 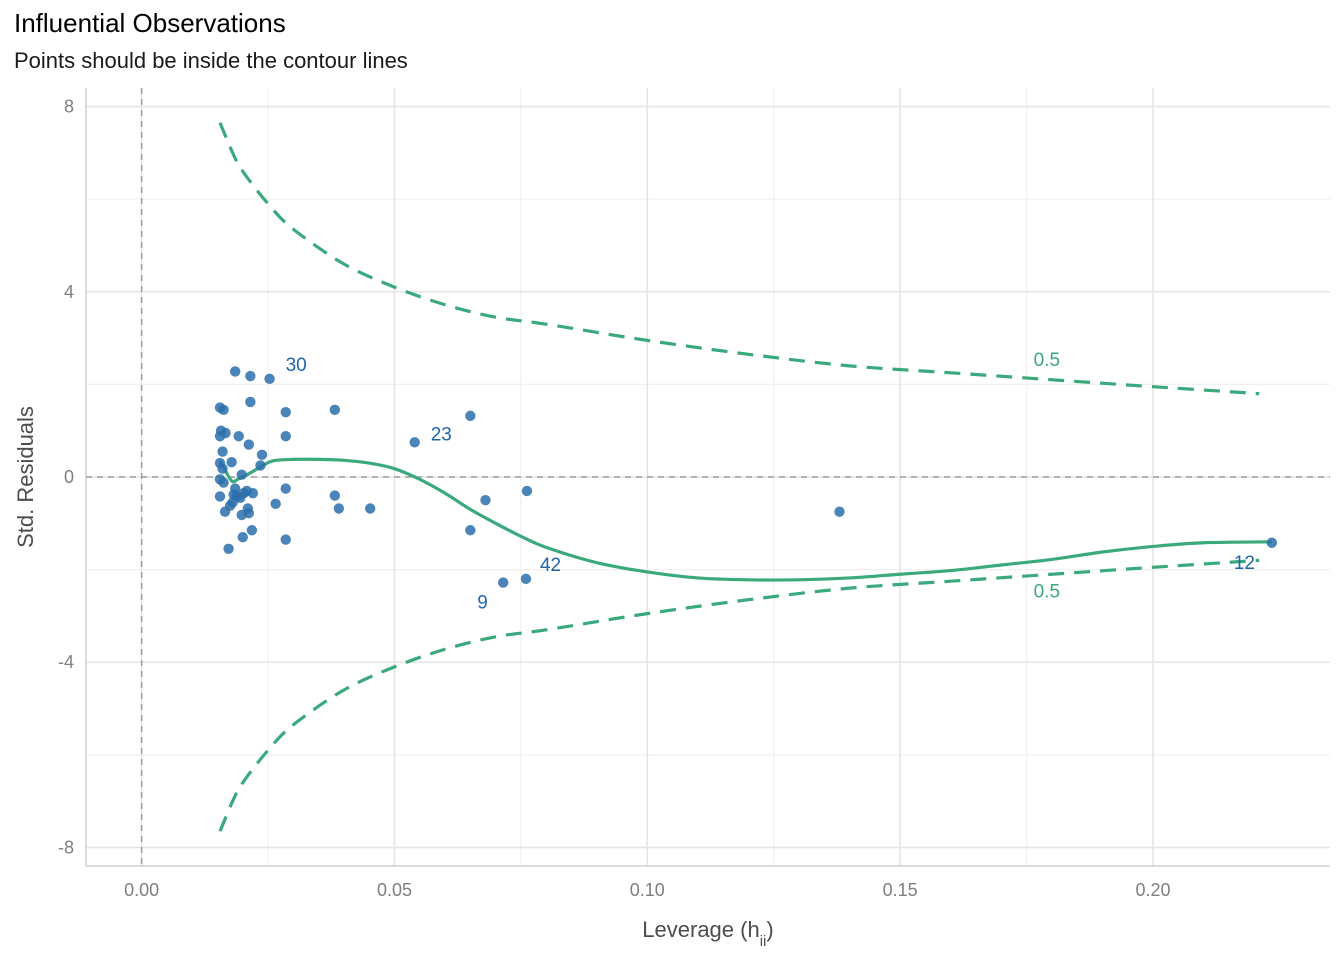 I want to click on point-label: 9, so click(x=482, y=603).